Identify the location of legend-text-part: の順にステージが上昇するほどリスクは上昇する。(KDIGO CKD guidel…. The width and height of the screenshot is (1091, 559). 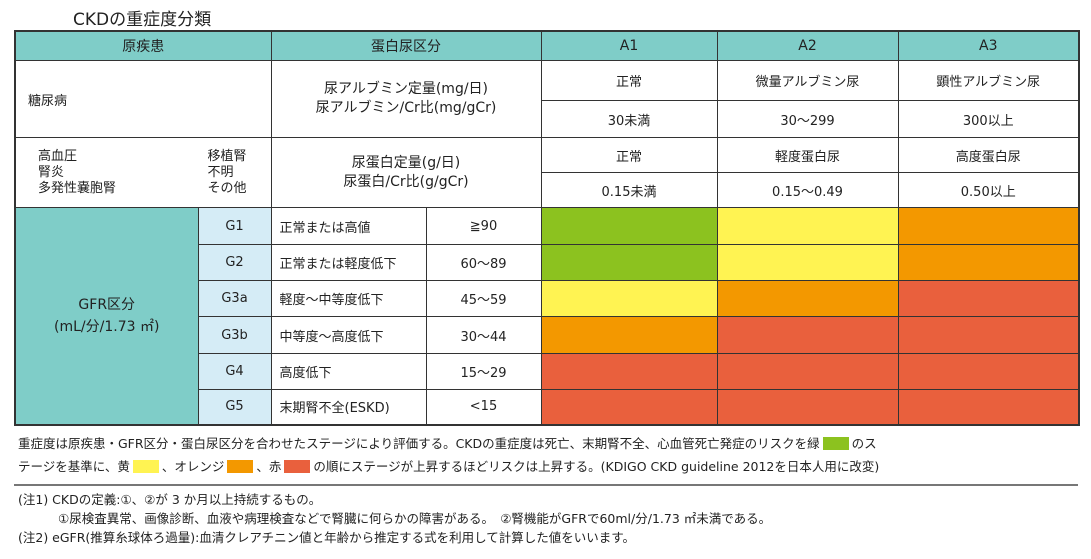
(596, 466).